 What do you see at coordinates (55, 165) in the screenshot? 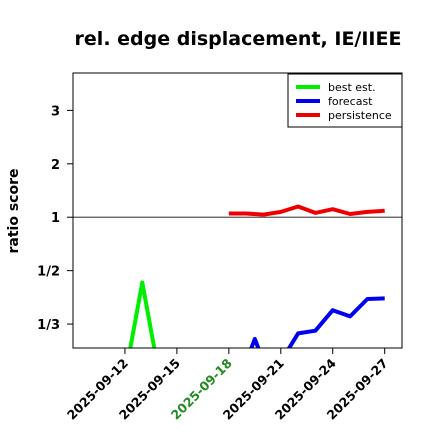
I see `y-tick-label: 2` at bounding box center [55, 165].